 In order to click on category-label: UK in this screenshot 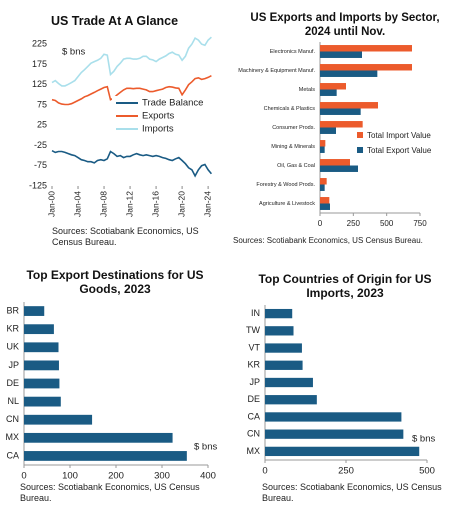, I will do `click(12, 347)`.